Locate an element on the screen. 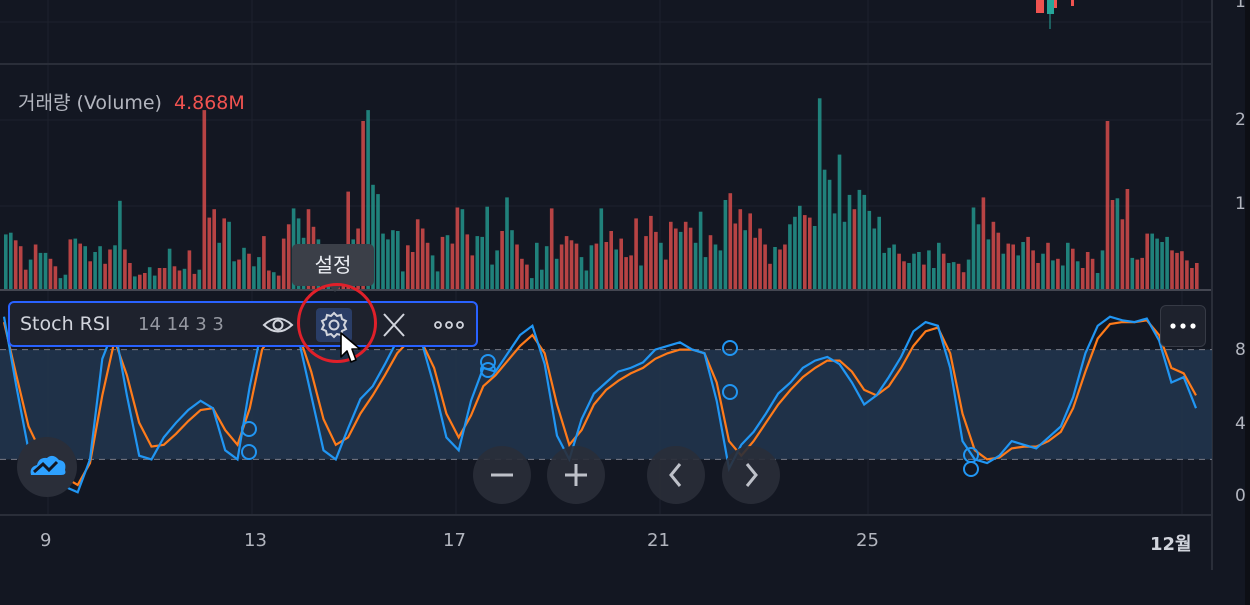  minus-icon is located at coordinates (502, 475).